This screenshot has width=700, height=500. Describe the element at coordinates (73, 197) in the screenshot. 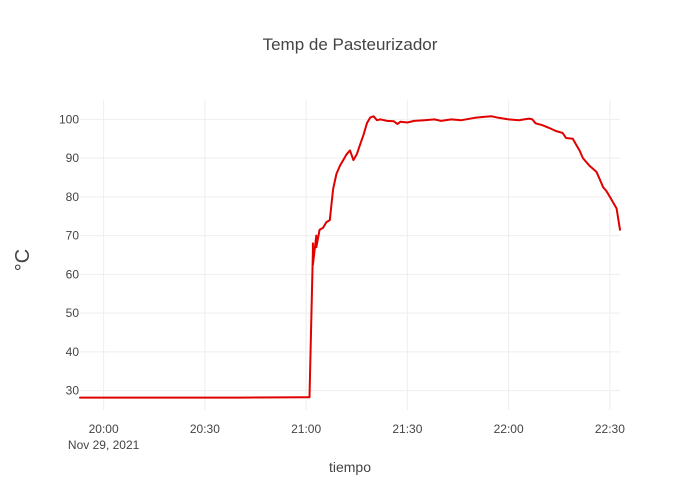

I see `y-tick-label: 80` at that location.